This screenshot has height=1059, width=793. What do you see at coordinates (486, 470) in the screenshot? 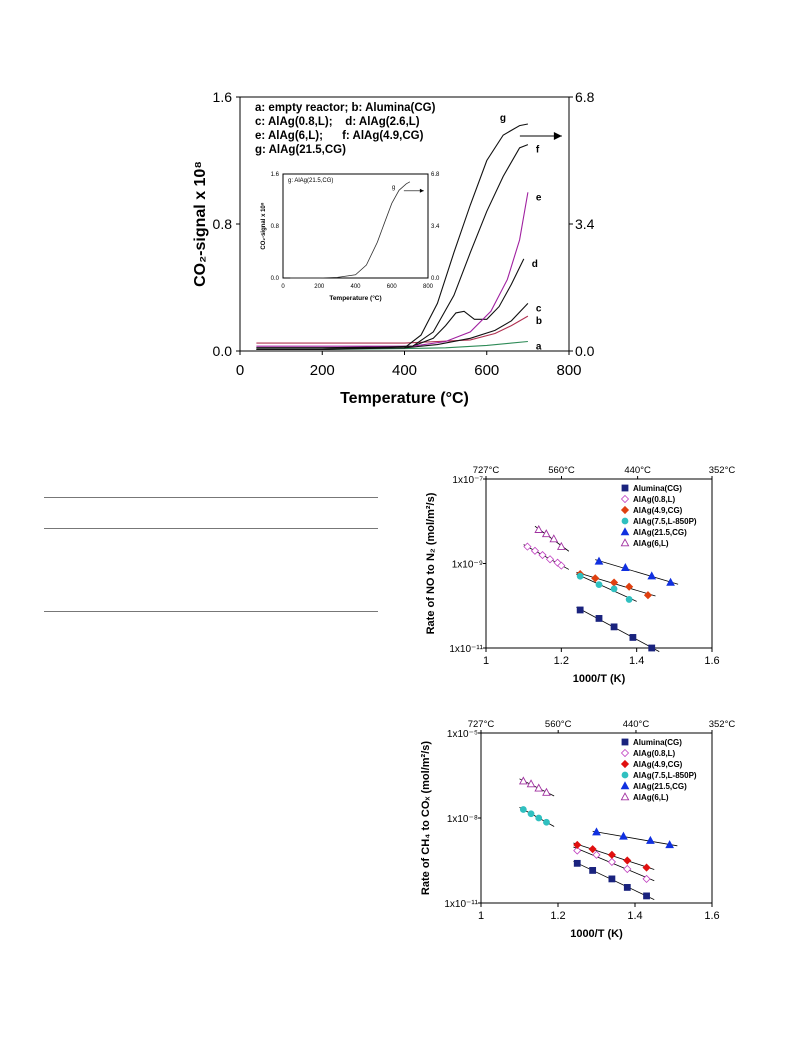
I see `no_rate-top-tick-label: 727°C` at bounding box center [486, 470].